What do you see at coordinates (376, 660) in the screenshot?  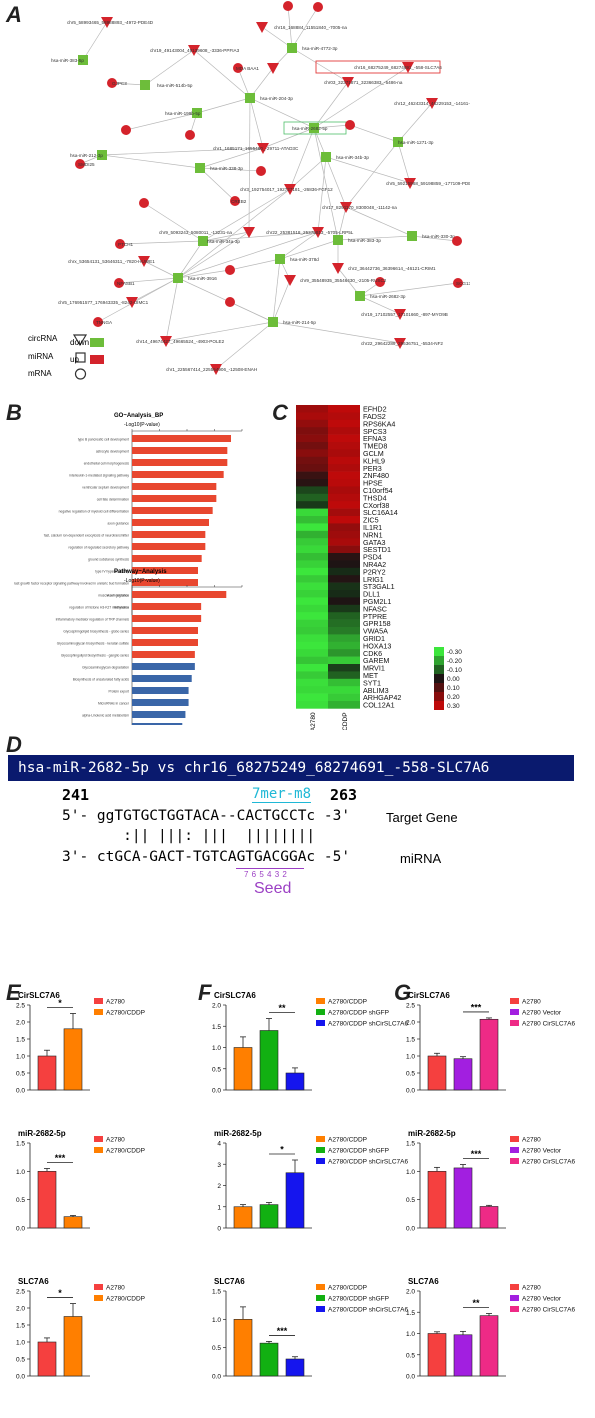 I see `gene-label: GAREM` at bounding box center [376, 660].